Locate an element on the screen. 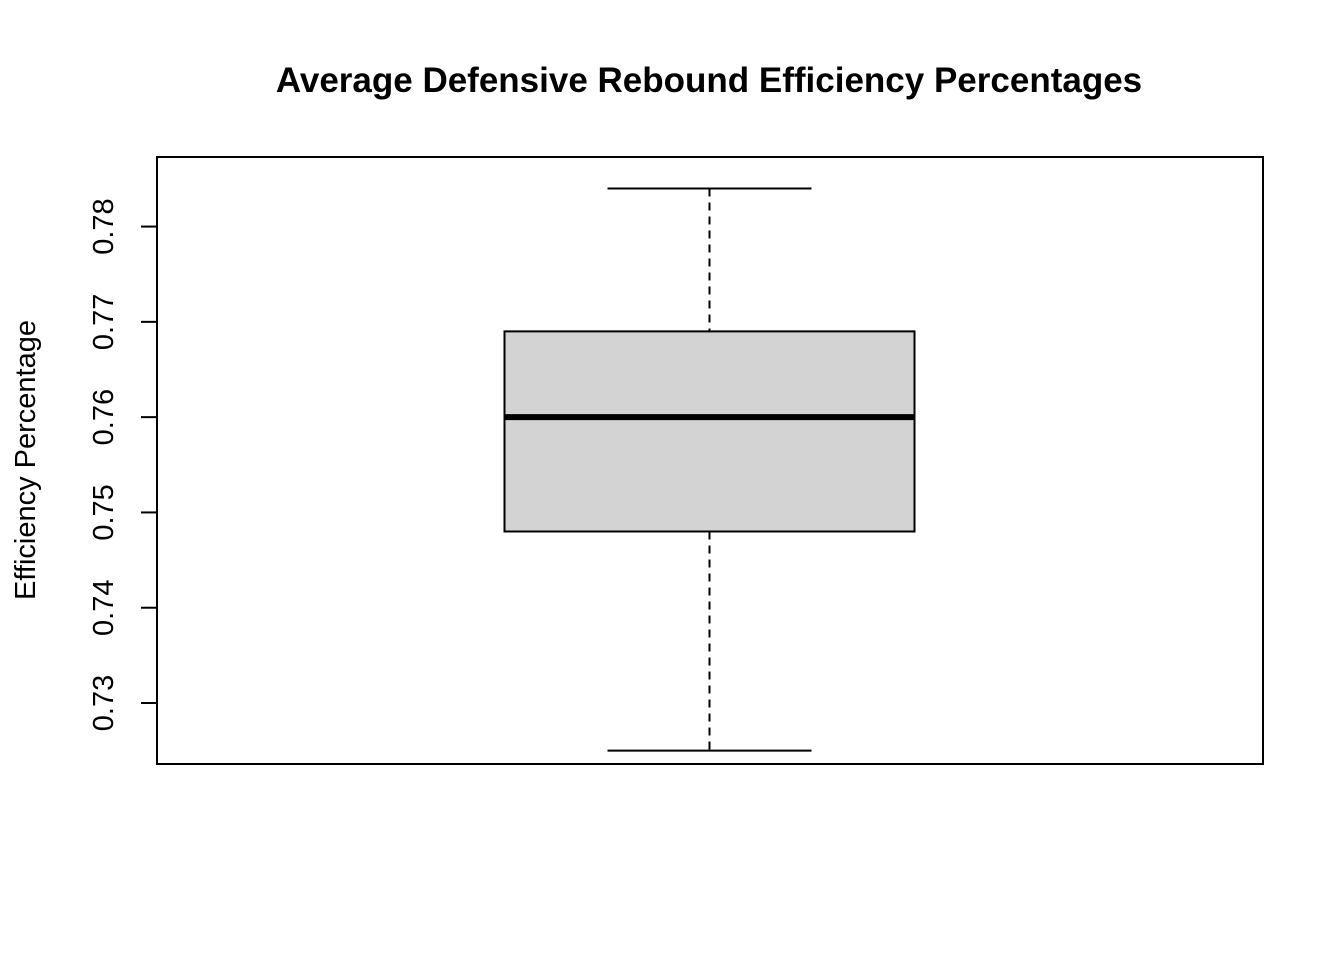  y-axis-label: Efficiency Percentage is located at coordinates (26, 460).